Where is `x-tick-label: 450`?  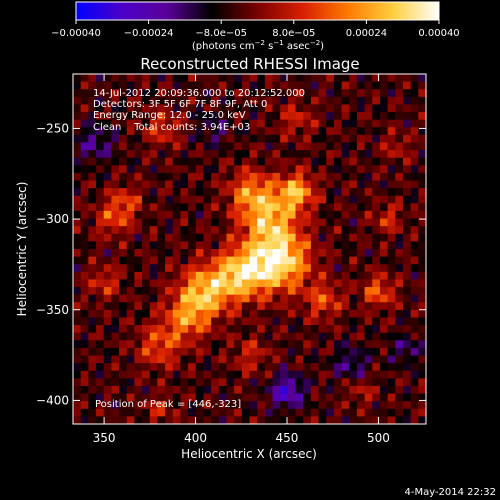 x-tick-label: 450 is located at coordinates (287, 438).